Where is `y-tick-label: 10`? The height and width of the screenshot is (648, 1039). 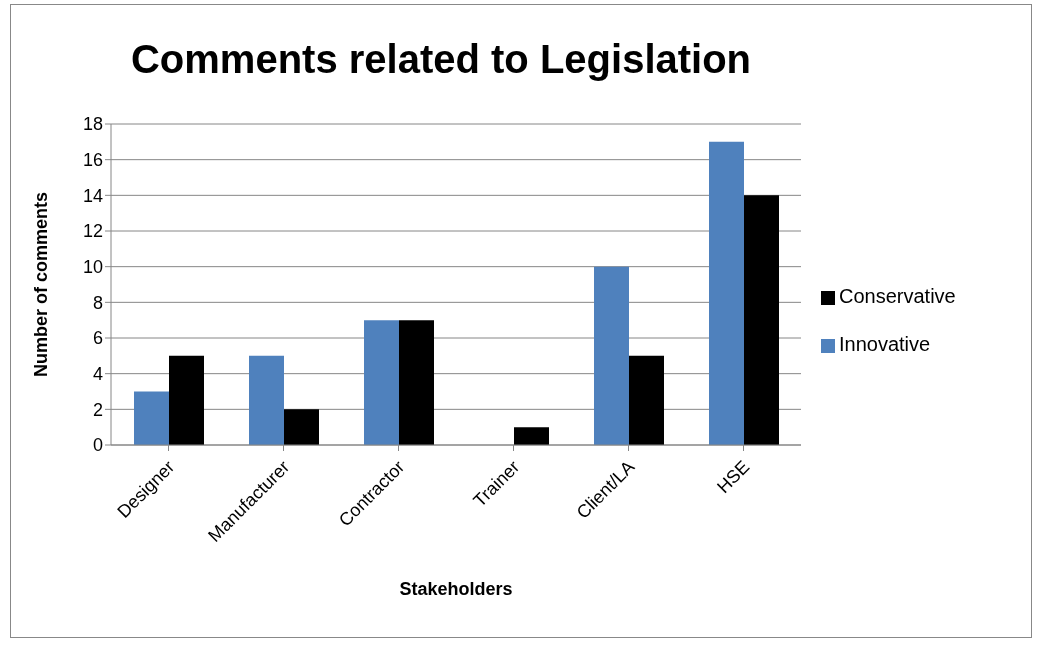
y-tick-label: 10 is located at coordinates (92, 267).